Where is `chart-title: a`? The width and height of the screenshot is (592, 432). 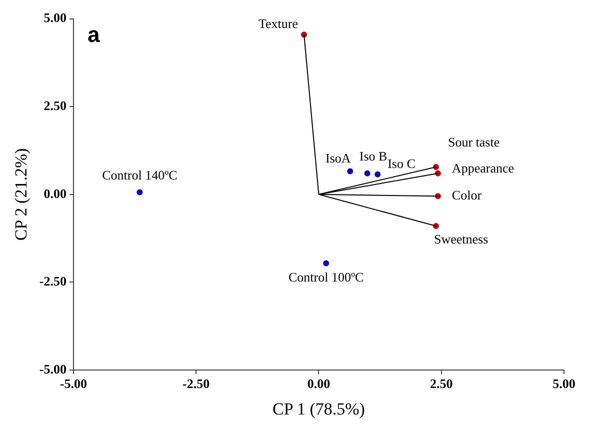 chart-title: a is located at coordinates (93, 34).